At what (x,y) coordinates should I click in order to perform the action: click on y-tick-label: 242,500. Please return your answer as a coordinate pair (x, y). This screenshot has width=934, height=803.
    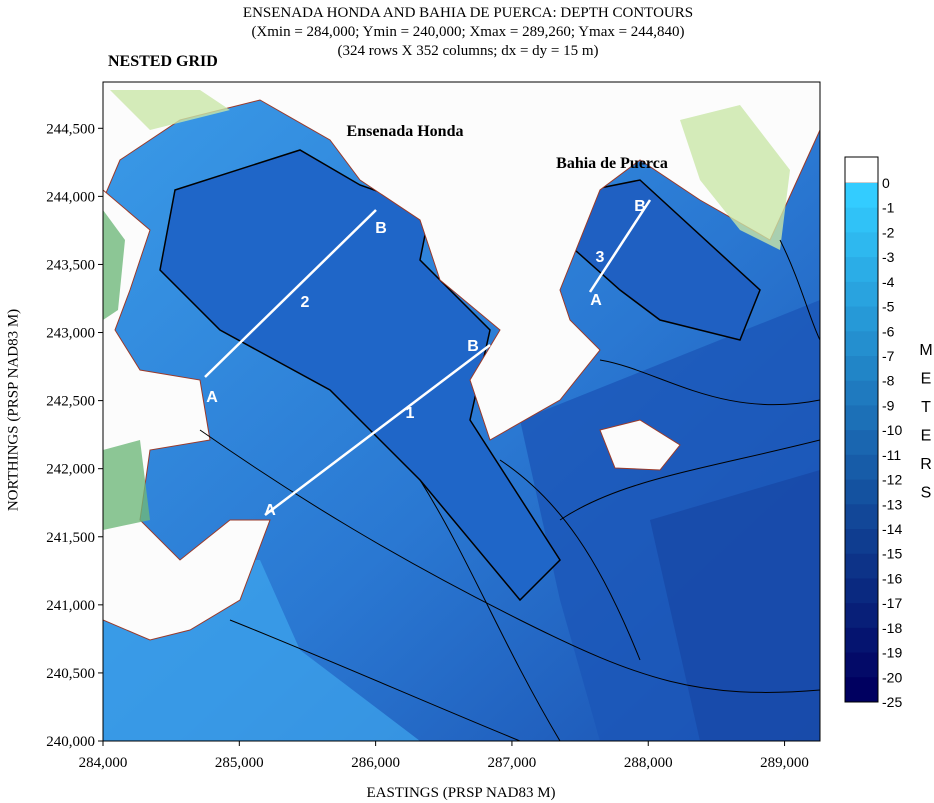
    Looking at the image, I should click on (70, 402).